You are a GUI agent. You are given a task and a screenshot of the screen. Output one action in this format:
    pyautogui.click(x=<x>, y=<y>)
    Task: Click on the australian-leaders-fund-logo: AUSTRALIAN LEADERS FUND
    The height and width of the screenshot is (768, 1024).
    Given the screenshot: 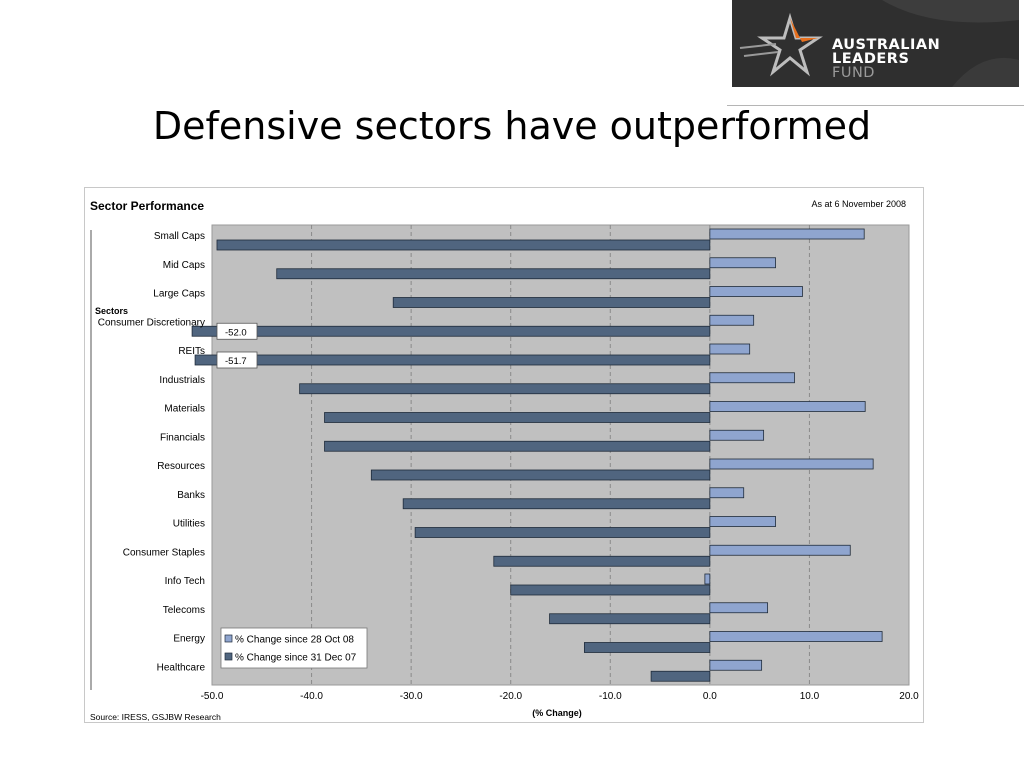 What is the action you would take?
    pyautogui.click(x=875, y=43)
    